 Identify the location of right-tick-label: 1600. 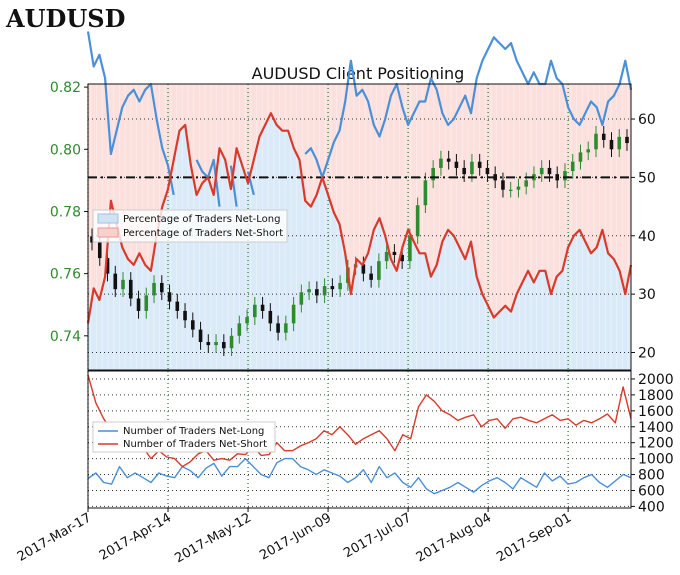
(656, 412).